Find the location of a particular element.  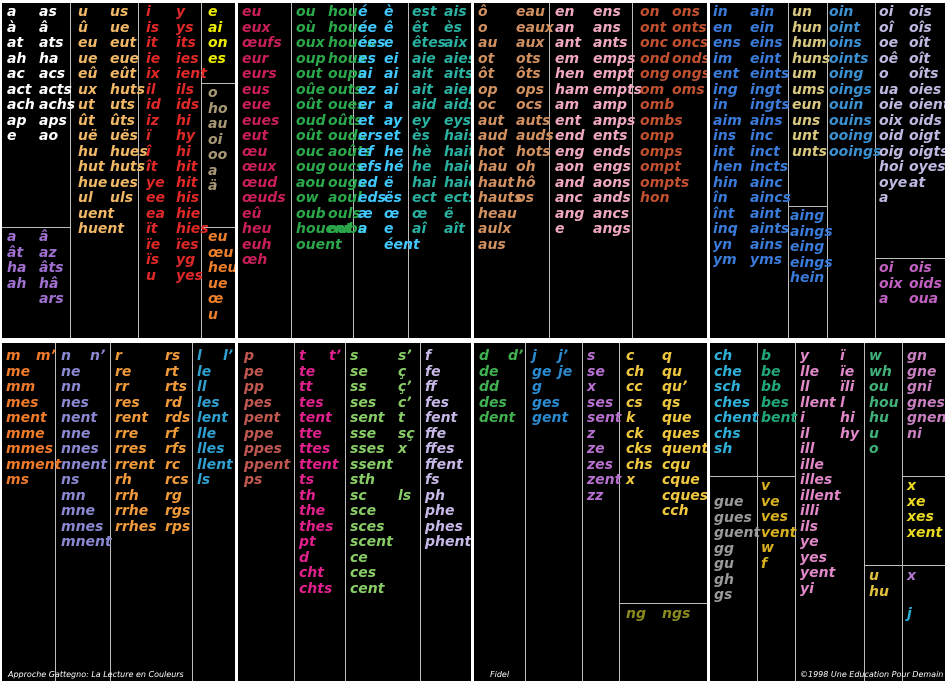

spelling-word: efs is located at coordinates (370, 167).